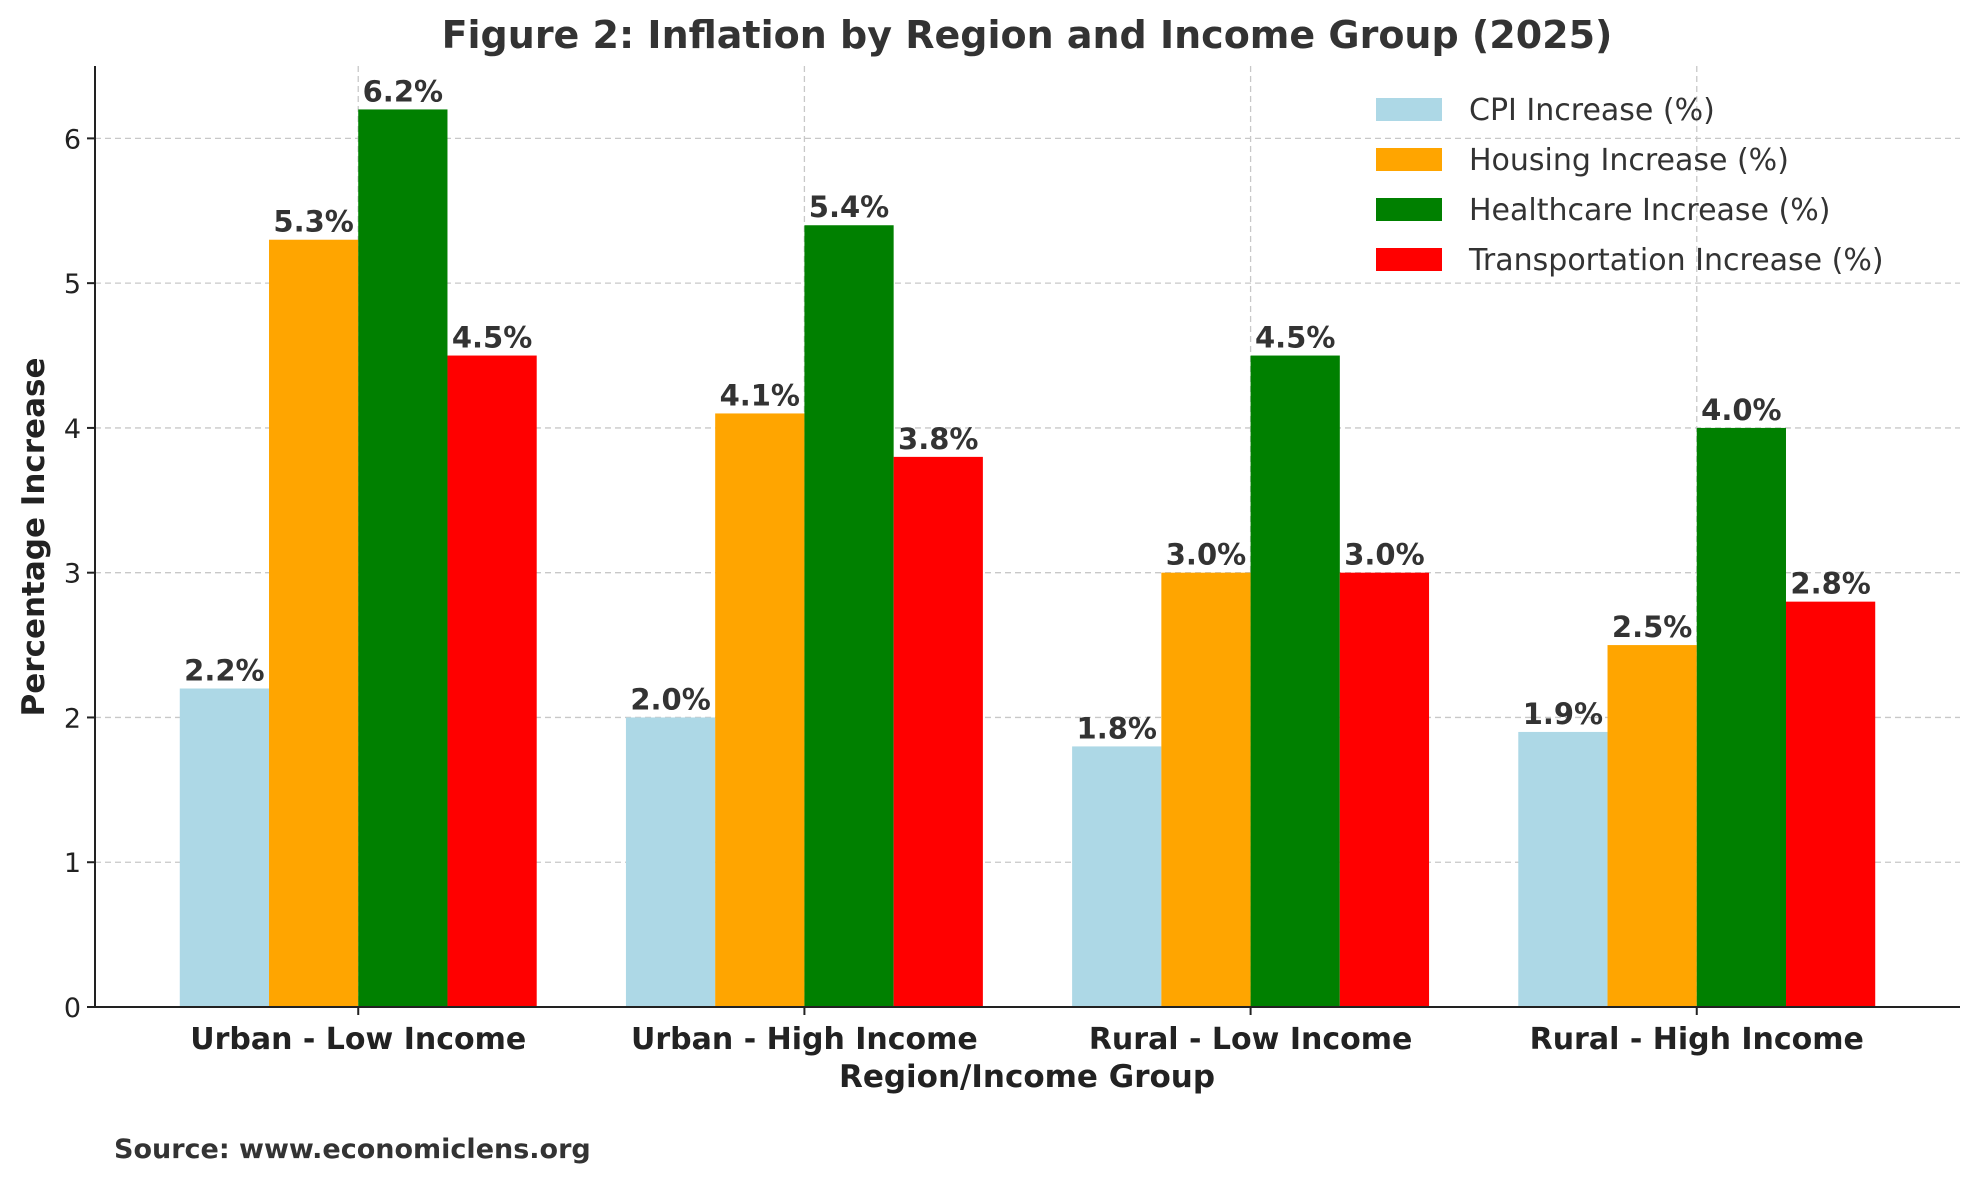 The height and width of the screenshot is (1182, 1979). What do you see at coordinates (1676, 260) in the screenshot?
I see `legend-label: Transportation Increase (%)` at bounding box center [1676, 260].